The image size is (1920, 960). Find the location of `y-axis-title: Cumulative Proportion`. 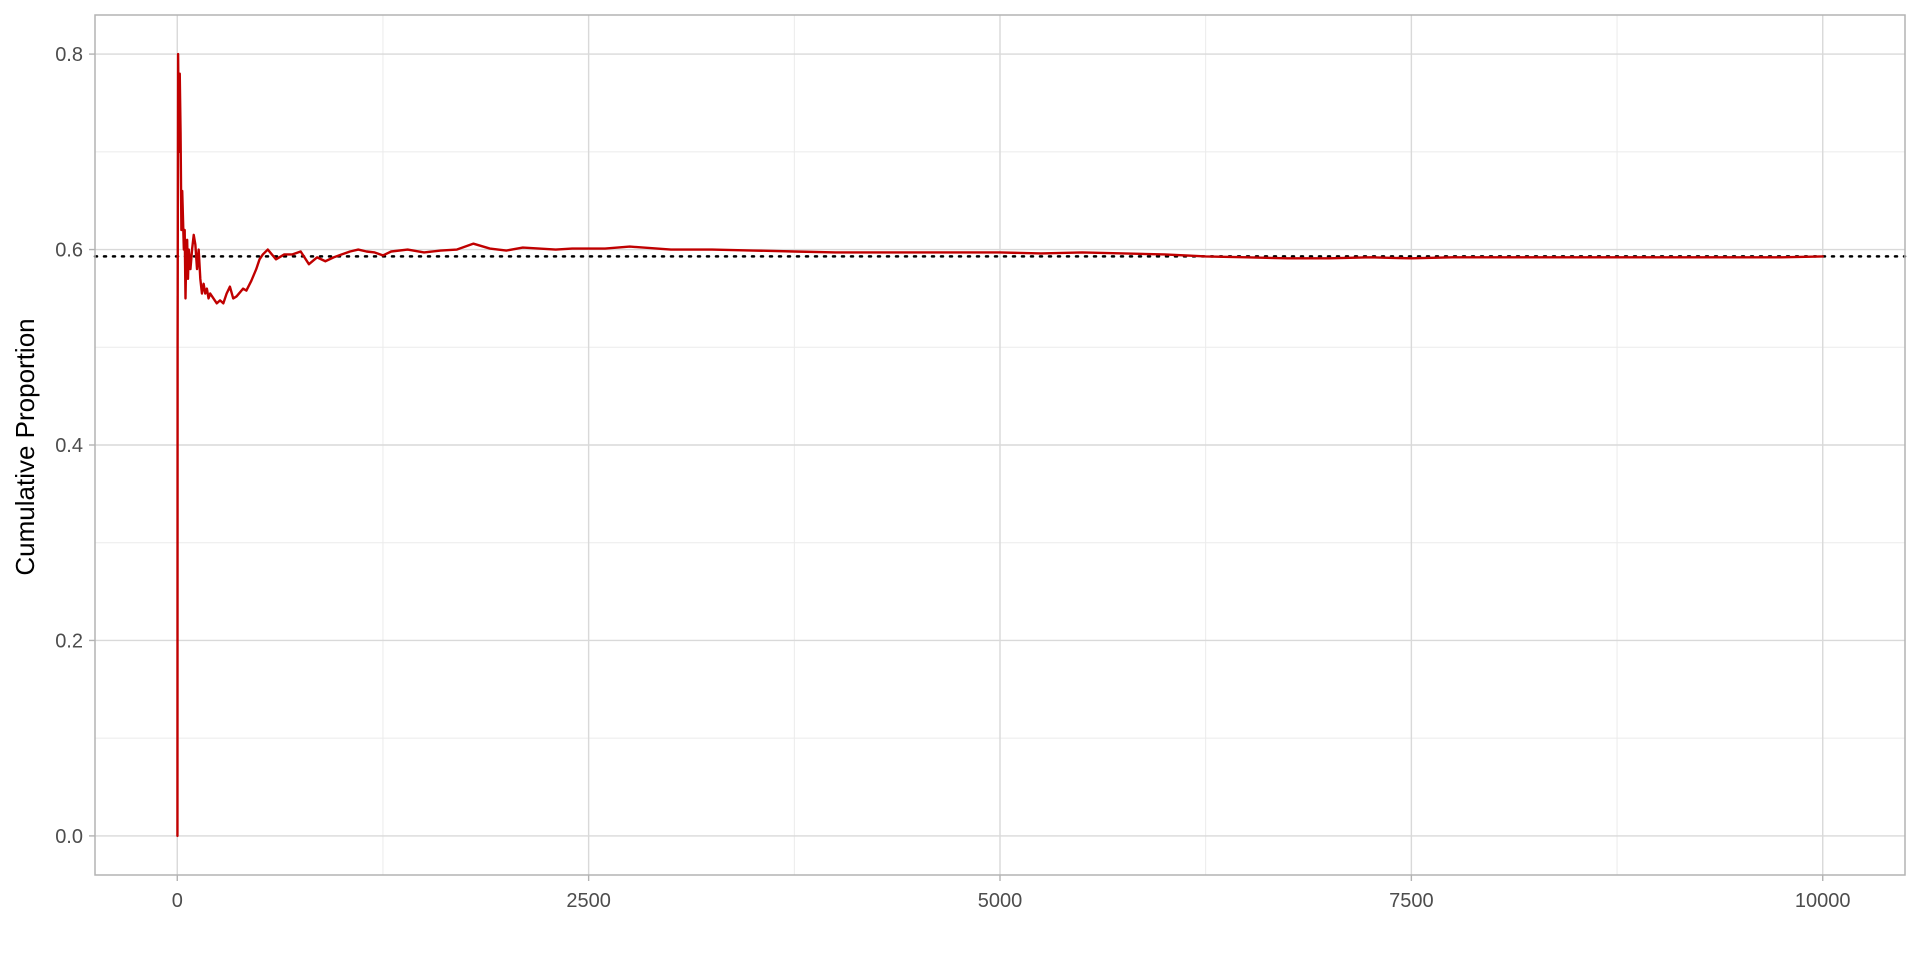

y-axis-title: Cumulative Proportion is located at coordinates (25, 446).